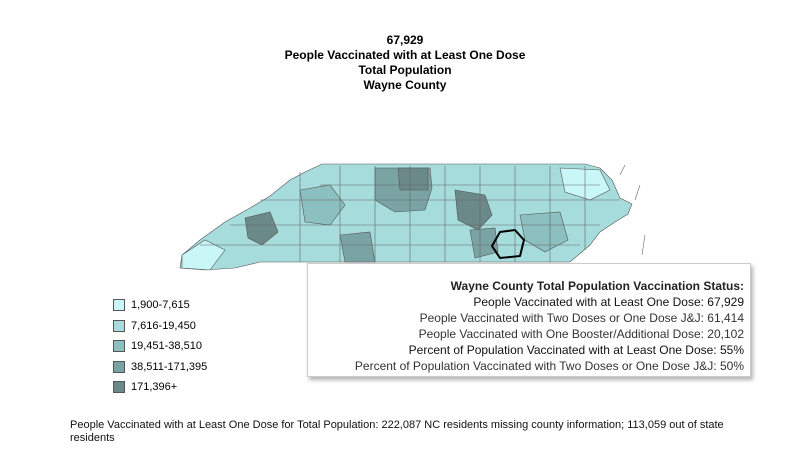 This screenshot has width=805, height=463. What do you see at coordinates (405, 70) in the screenshot?
I see `header-population: Total Population` at bounding box center [405, 70].